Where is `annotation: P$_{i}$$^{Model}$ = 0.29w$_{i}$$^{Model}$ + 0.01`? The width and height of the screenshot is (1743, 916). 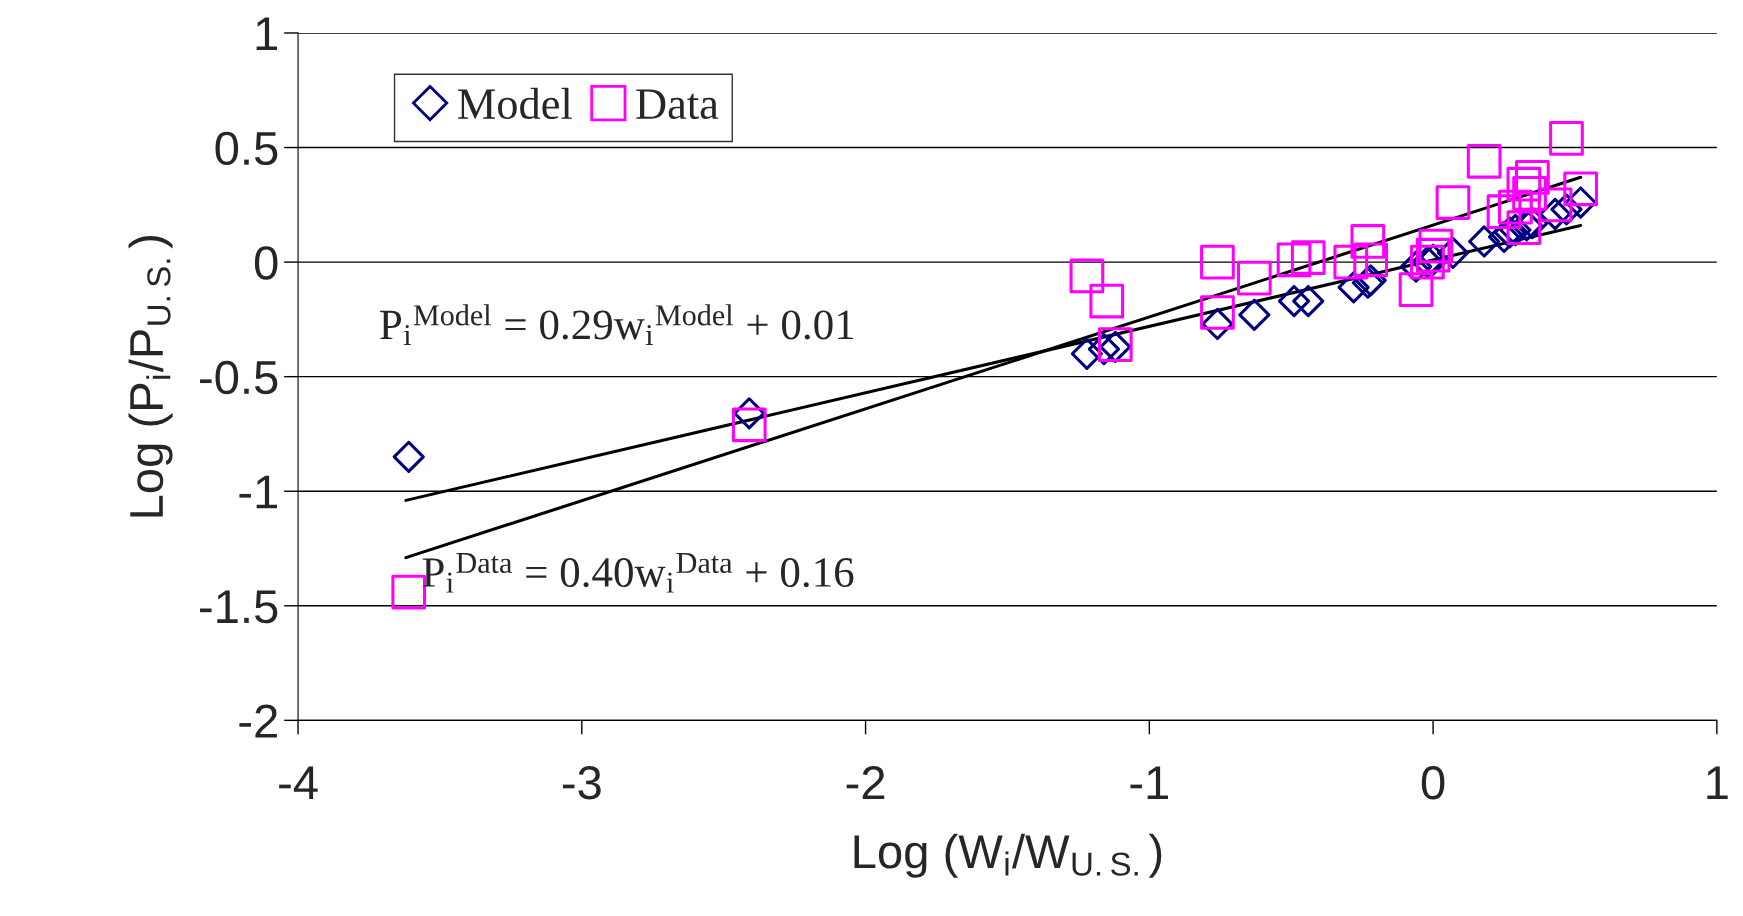 annotation: P$_{i}$$^{Model}$ = 0.29w$_{i}$$^{Model}$ + 0.01 is located at coordinates (617, 324).